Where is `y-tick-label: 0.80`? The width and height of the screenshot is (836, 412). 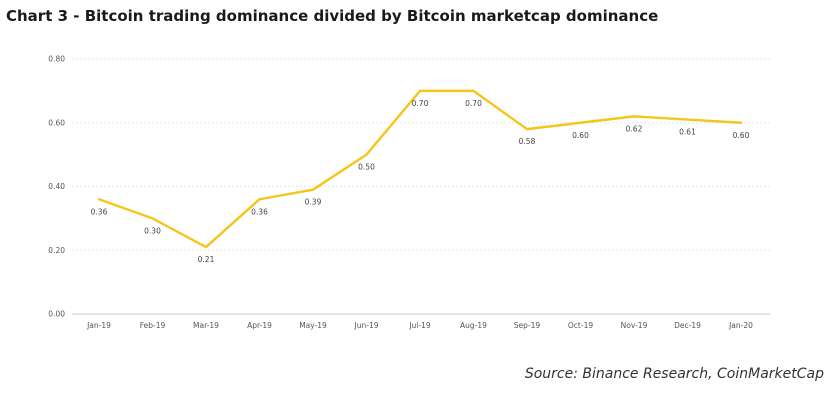
y-tick-label: 0.80 is located at coordinates (56, 59).